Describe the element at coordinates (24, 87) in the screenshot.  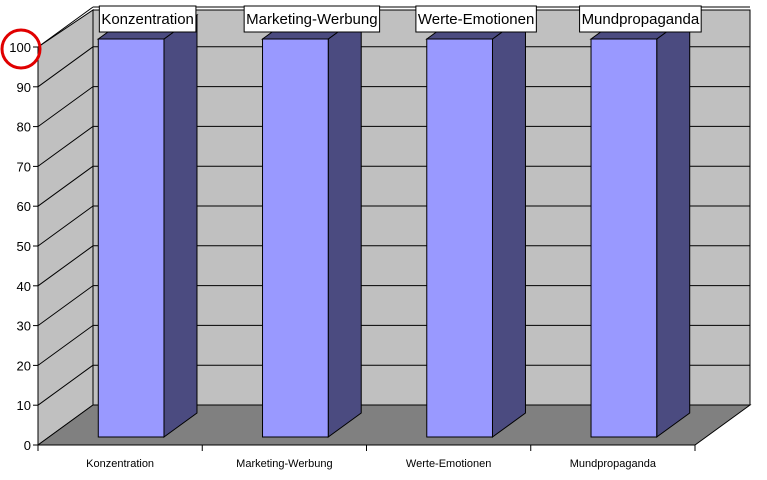
I see `y-tick-label: 90` at that location.